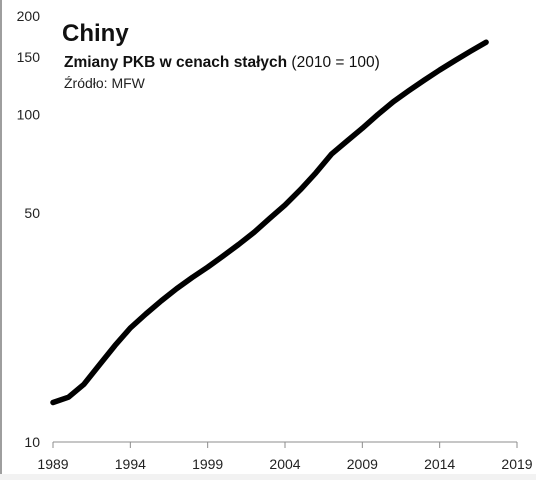 This screenshot has width=536, height=480. I want to click on bottom-band, so click(268, 477).